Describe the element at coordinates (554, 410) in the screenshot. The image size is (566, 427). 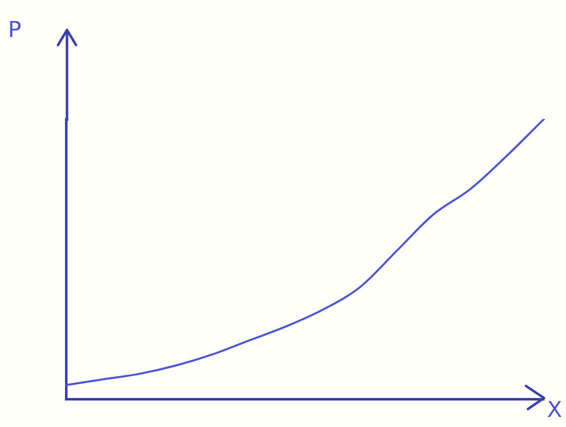
I see `x-axis-title: X` at that location.